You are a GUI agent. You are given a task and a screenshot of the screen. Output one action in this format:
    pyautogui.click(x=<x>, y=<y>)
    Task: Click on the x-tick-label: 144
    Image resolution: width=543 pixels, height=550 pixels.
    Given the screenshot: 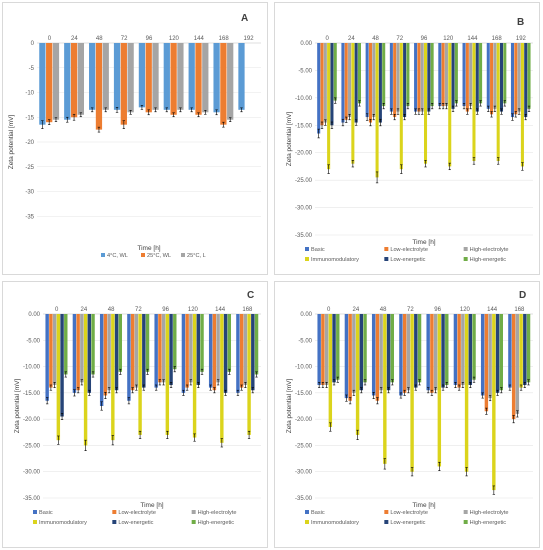 What is the action you would take?
    pyautogui.click(x=199, y=39)
    